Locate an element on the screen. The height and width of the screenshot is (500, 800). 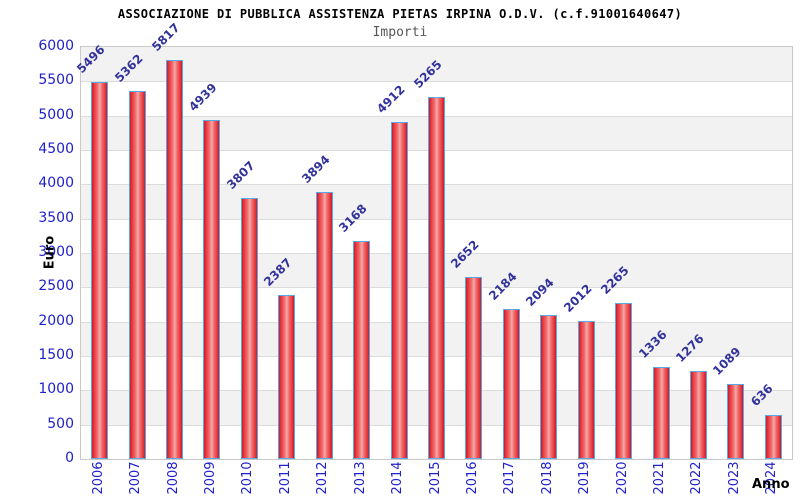
x-tick-2007: 2007 is located at coordinates (136, 478).